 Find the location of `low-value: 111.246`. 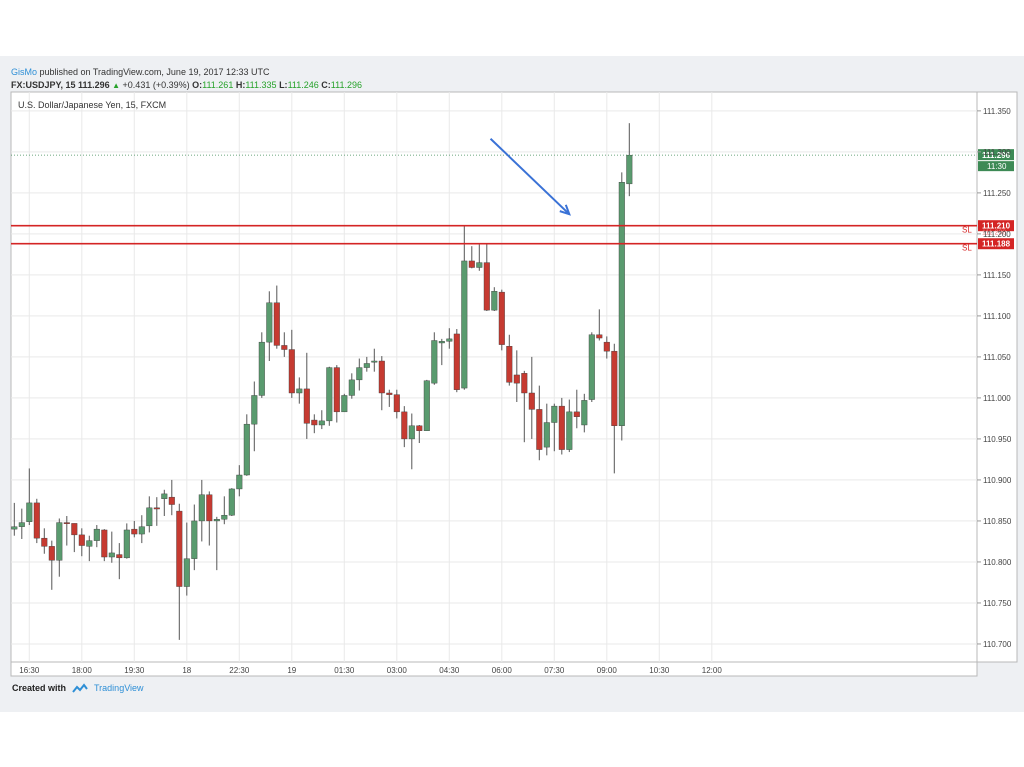

low-value: 111.246 is located at coordinates (303, 85).